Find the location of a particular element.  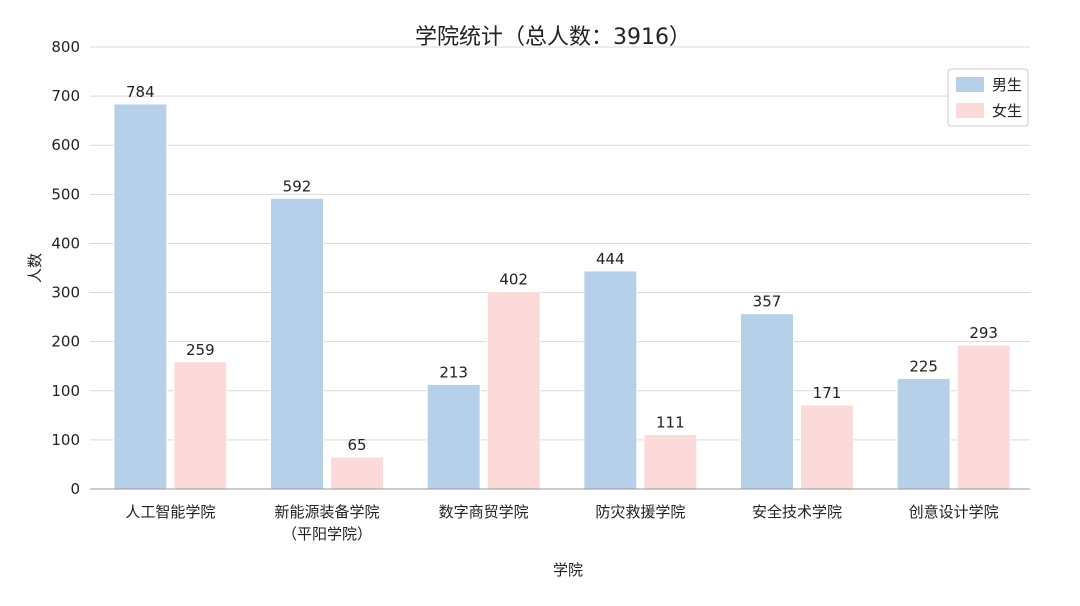

x-tick-label: 人工智能学院 is located at coordinates (170, 512).